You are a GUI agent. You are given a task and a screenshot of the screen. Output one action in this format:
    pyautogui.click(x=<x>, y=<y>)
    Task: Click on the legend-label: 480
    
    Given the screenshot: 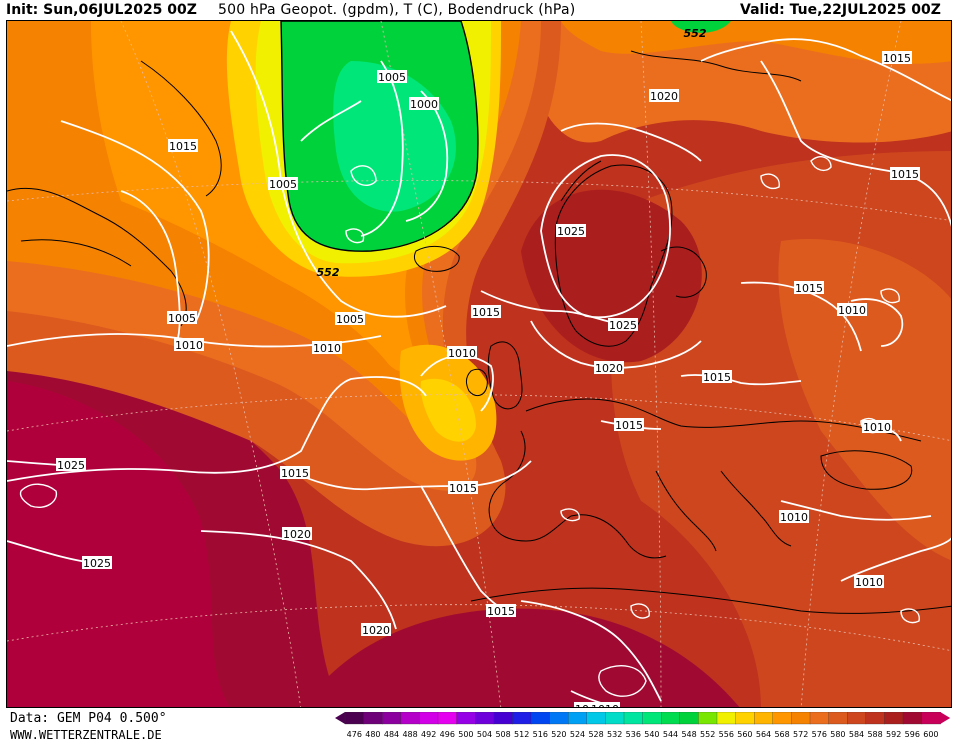 What is the action you would take?
    pyautogui.click(x=372, y=734)
    